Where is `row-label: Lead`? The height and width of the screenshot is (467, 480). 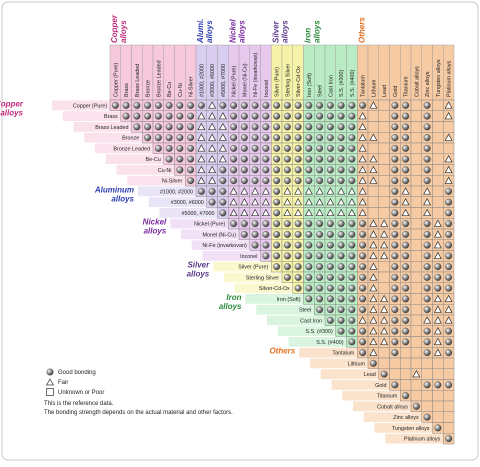 row-label: Lead is located at coordinates (370, 375).